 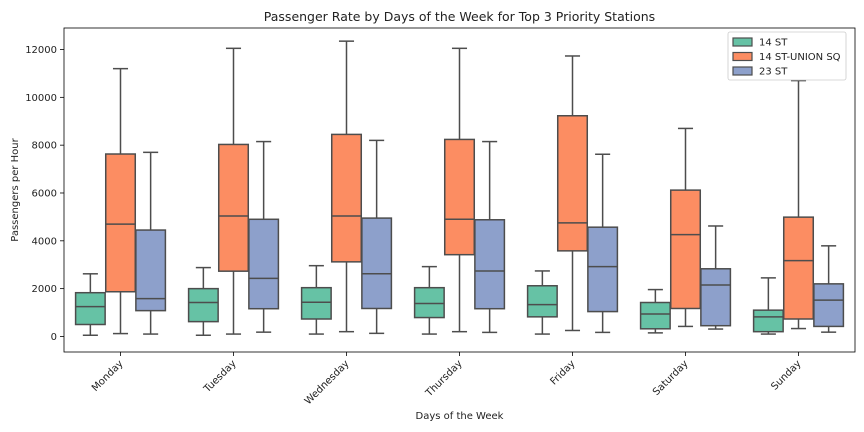 I want to click on y-tick-label: 6000, so click(x=44, y=193).